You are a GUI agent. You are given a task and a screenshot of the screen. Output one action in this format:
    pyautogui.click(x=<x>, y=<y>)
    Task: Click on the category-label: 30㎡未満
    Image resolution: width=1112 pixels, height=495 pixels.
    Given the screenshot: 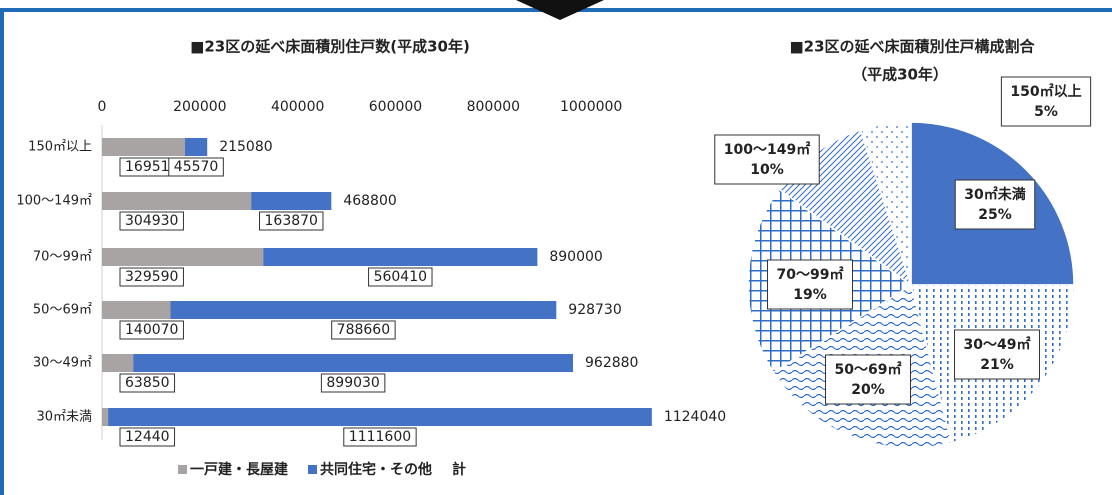 What is the action you would take?
    pyautogui.click(x=64, y=417)
    